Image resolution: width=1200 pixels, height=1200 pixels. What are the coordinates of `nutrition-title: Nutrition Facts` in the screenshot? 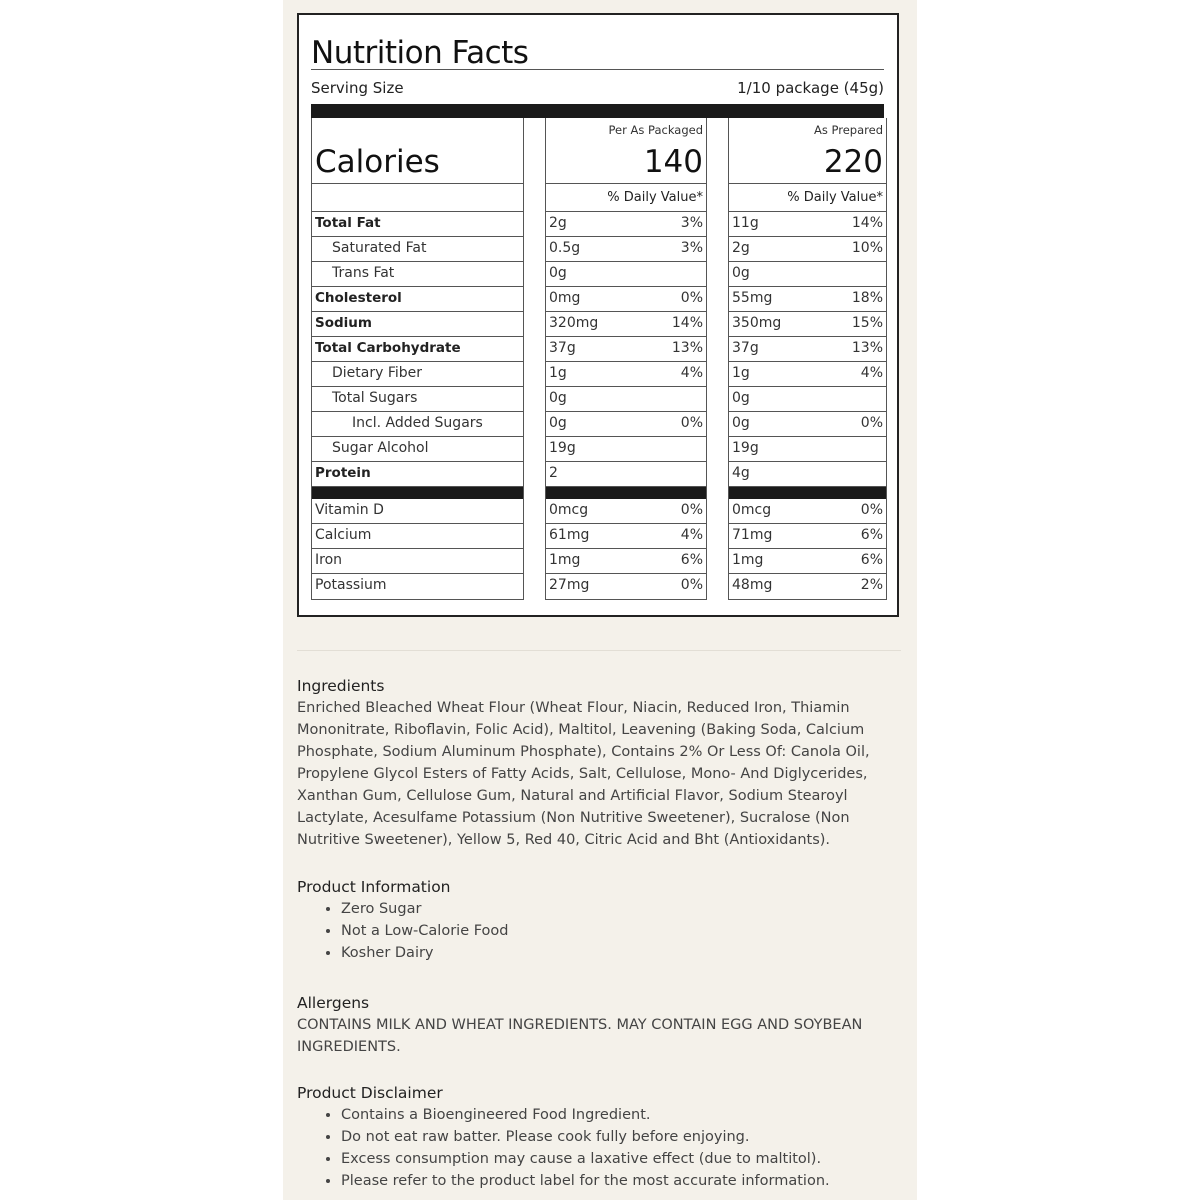 It's located at (420, 53).